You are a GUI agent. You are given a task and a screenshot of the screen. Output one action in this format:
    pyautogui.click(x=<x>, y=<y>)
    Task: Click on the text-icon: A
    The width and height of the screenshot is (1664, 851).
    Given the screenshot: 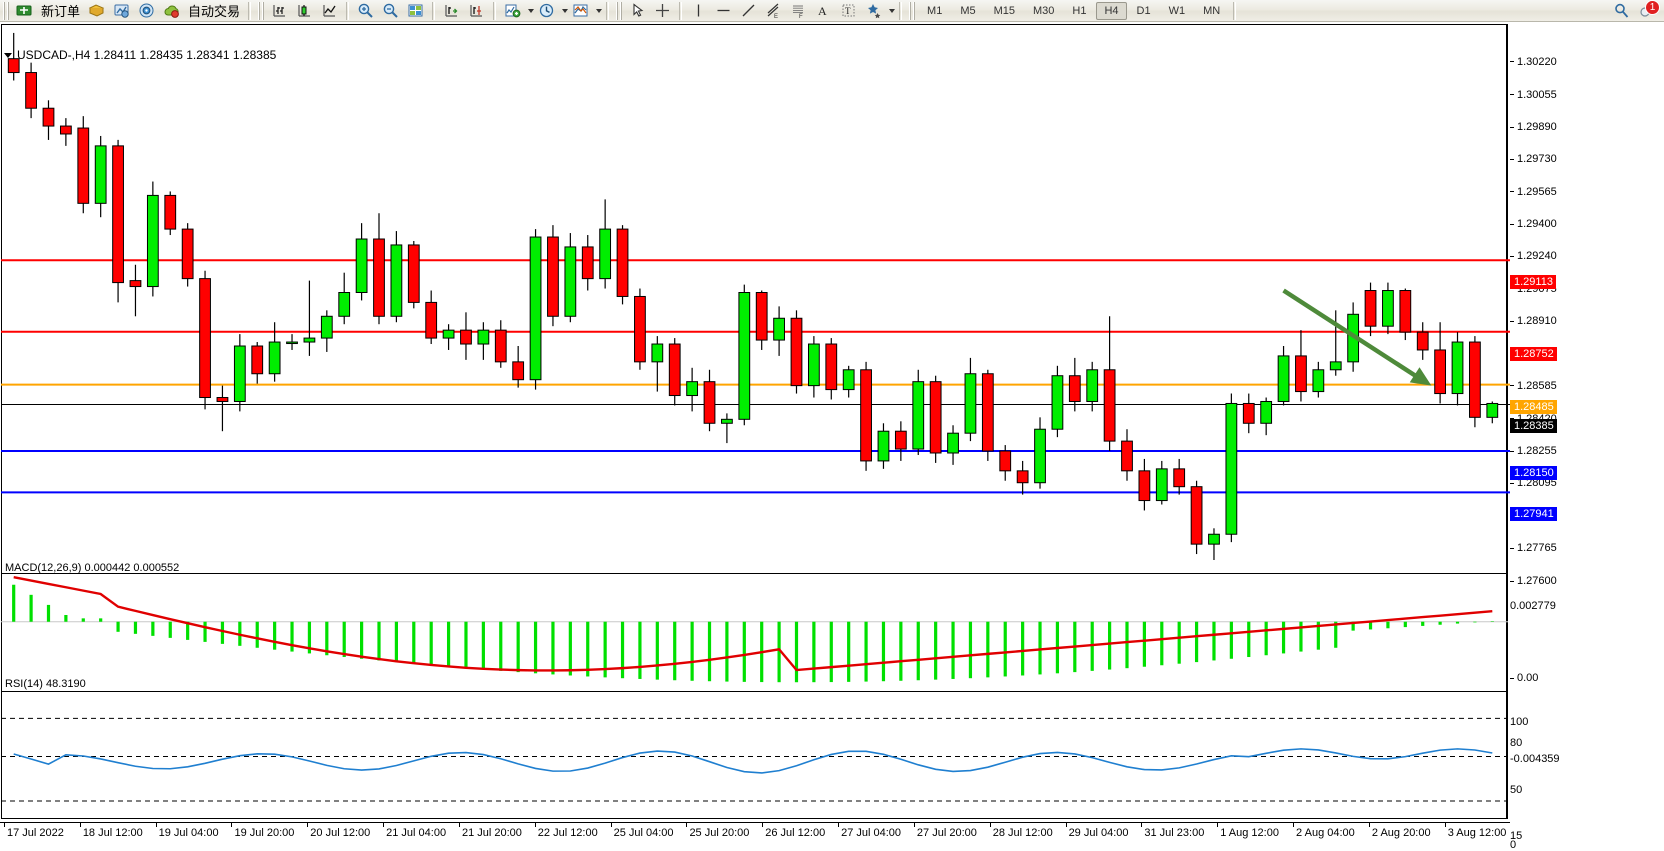 What is the action you would take?
    pyautogui.click(x=823, y=11)
    